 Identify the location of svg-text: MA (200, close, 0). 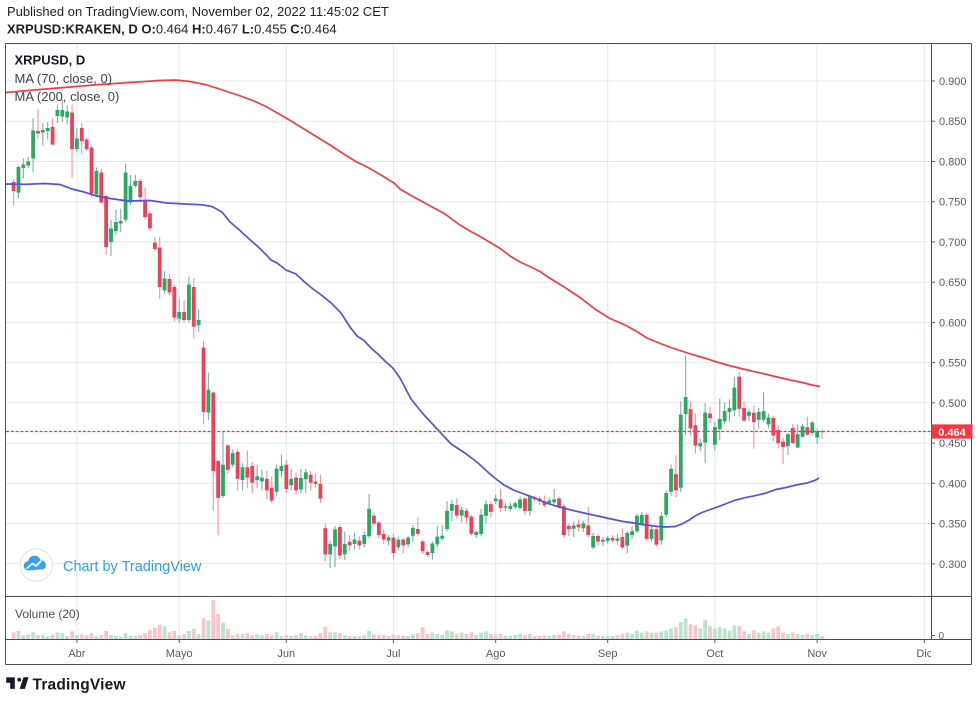
(67, 96).